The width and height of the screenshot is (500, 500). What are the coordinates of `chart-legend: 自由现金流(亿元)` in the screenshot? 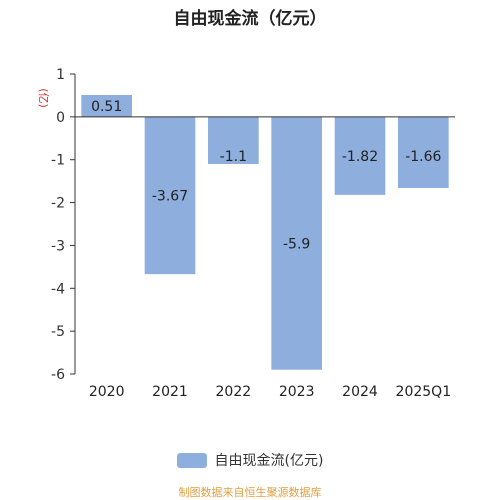 It's located at (250, 460).